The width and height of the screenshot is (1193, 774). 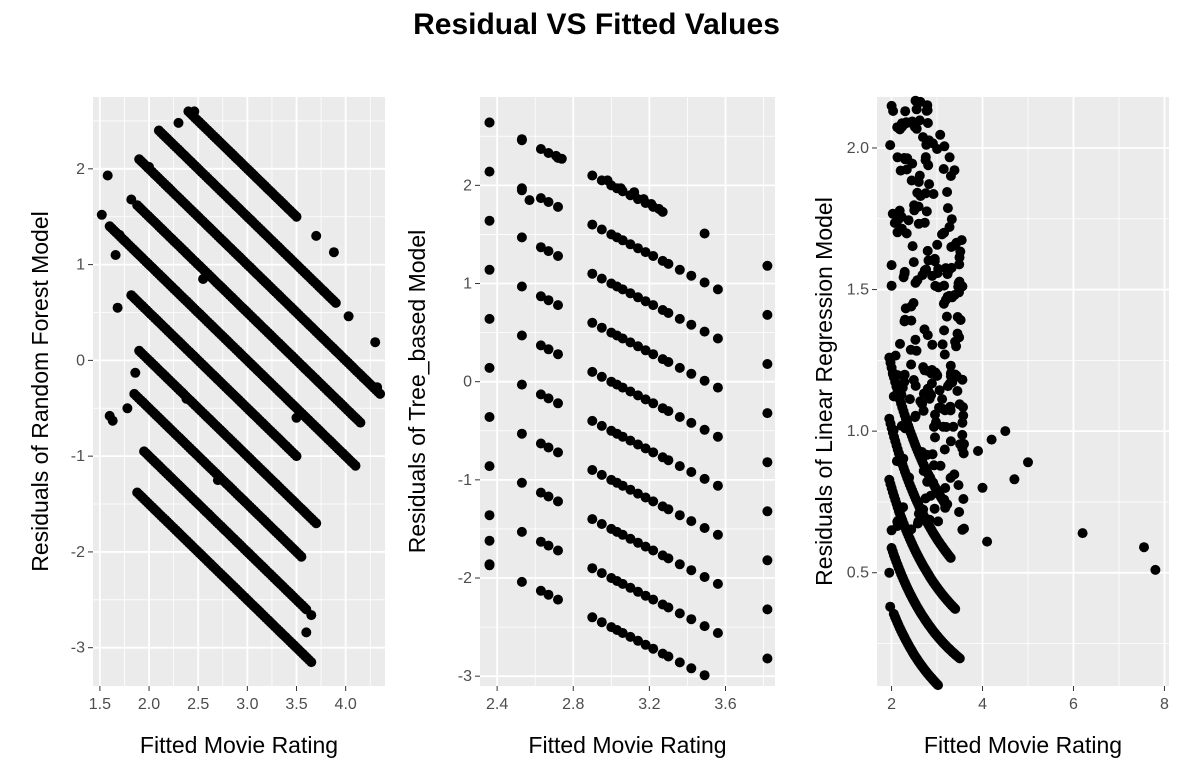 I want to click on y-tick-label: 2.0, so click(x=858, y=148).